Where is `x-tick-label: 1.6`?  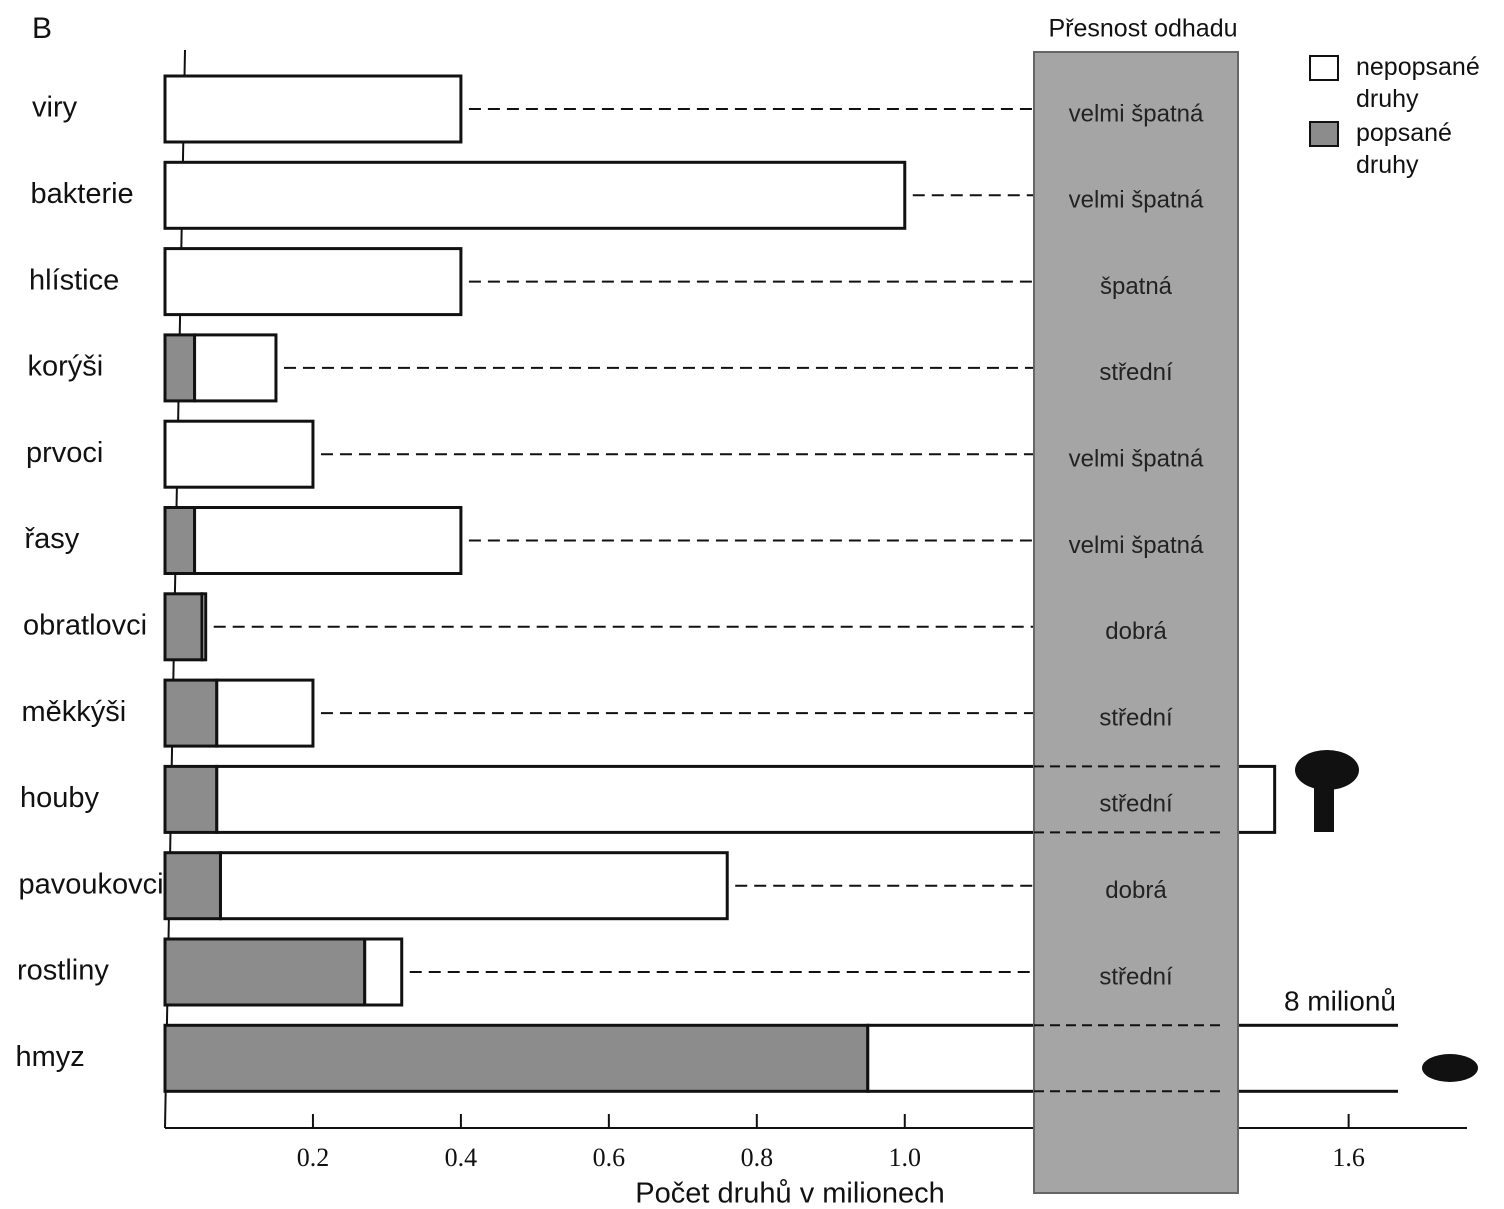
x-tick-label: 1.6 is located at coordinates (1348, 1157).